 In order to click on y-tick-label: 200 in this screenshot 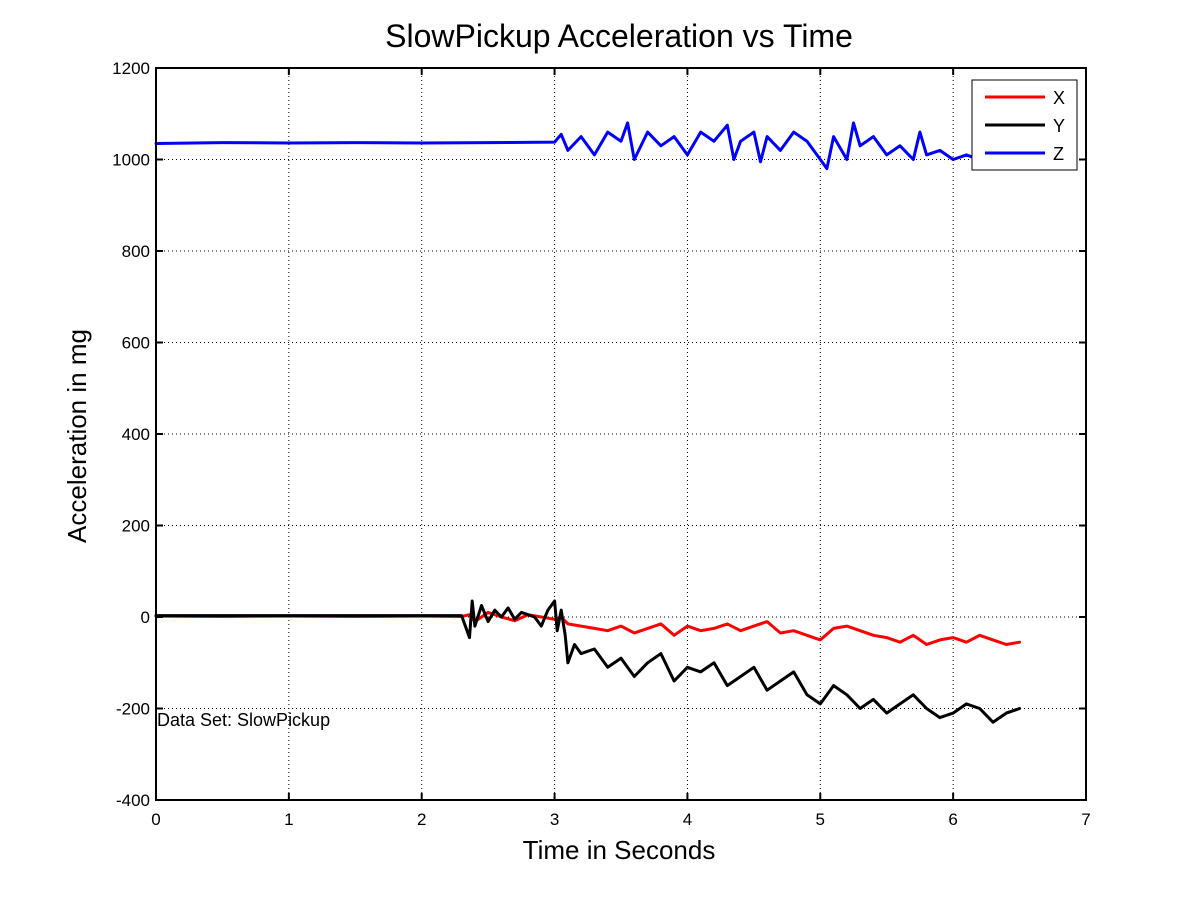, I will do `click(136, 526)`.